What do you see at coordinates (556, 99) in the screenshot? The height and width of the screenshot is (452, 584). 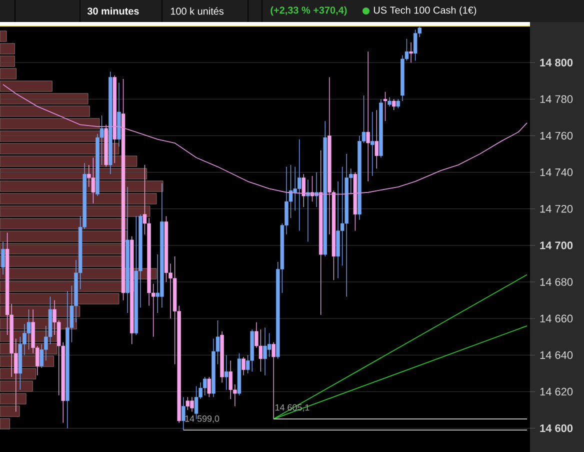 I see `y-tick-label: 14 780` at bounding box center [556, 99].